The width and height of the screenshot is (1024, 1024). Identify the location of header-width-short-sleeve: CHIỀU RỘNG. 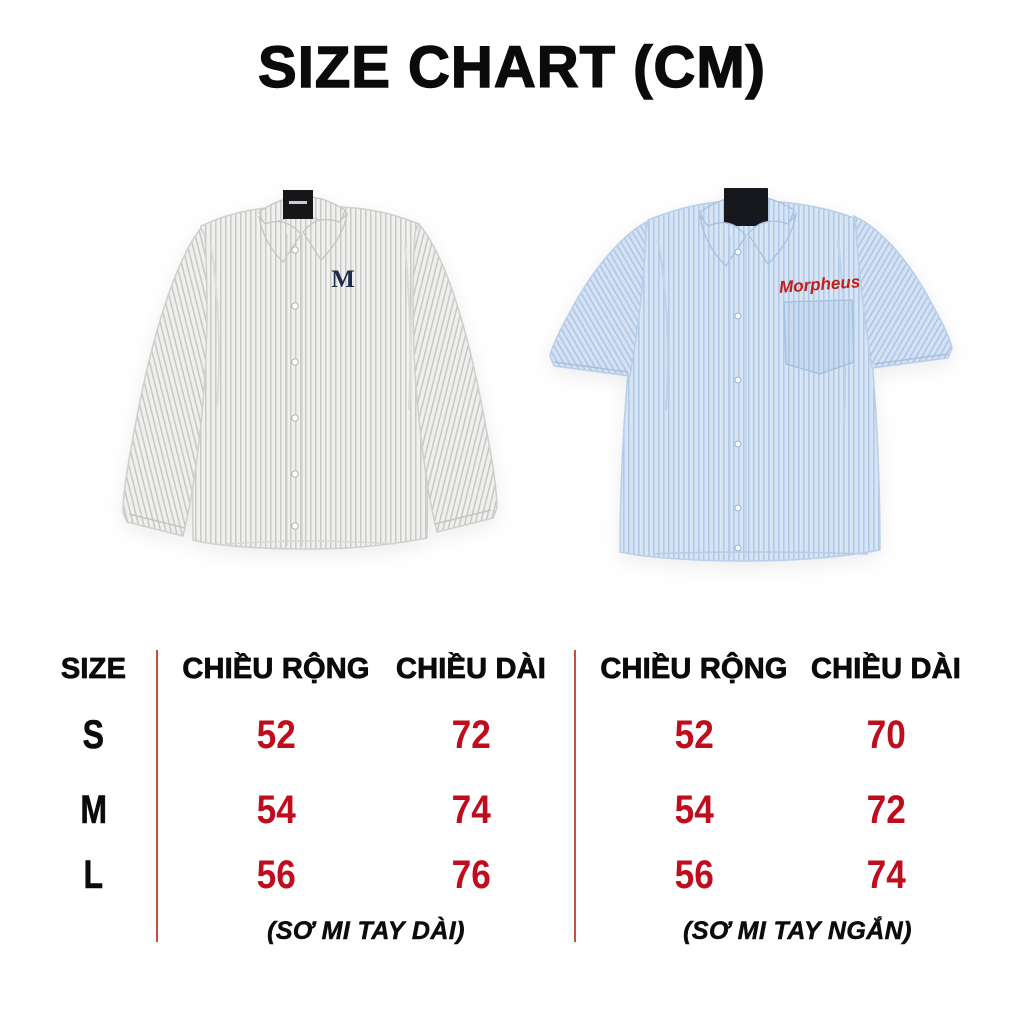
(694, 668).